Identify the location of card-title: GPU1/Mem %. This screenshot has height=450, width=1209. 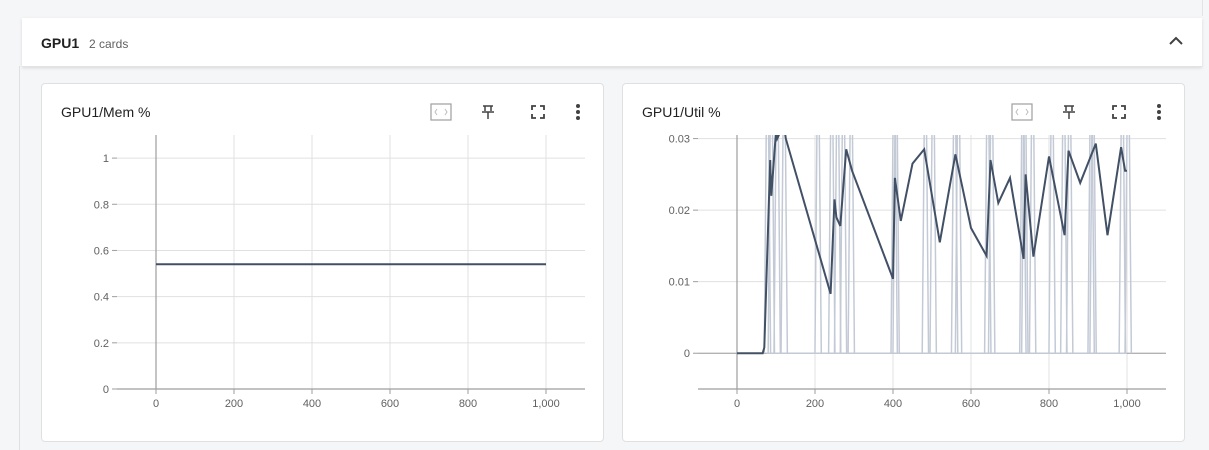
(106, 112).